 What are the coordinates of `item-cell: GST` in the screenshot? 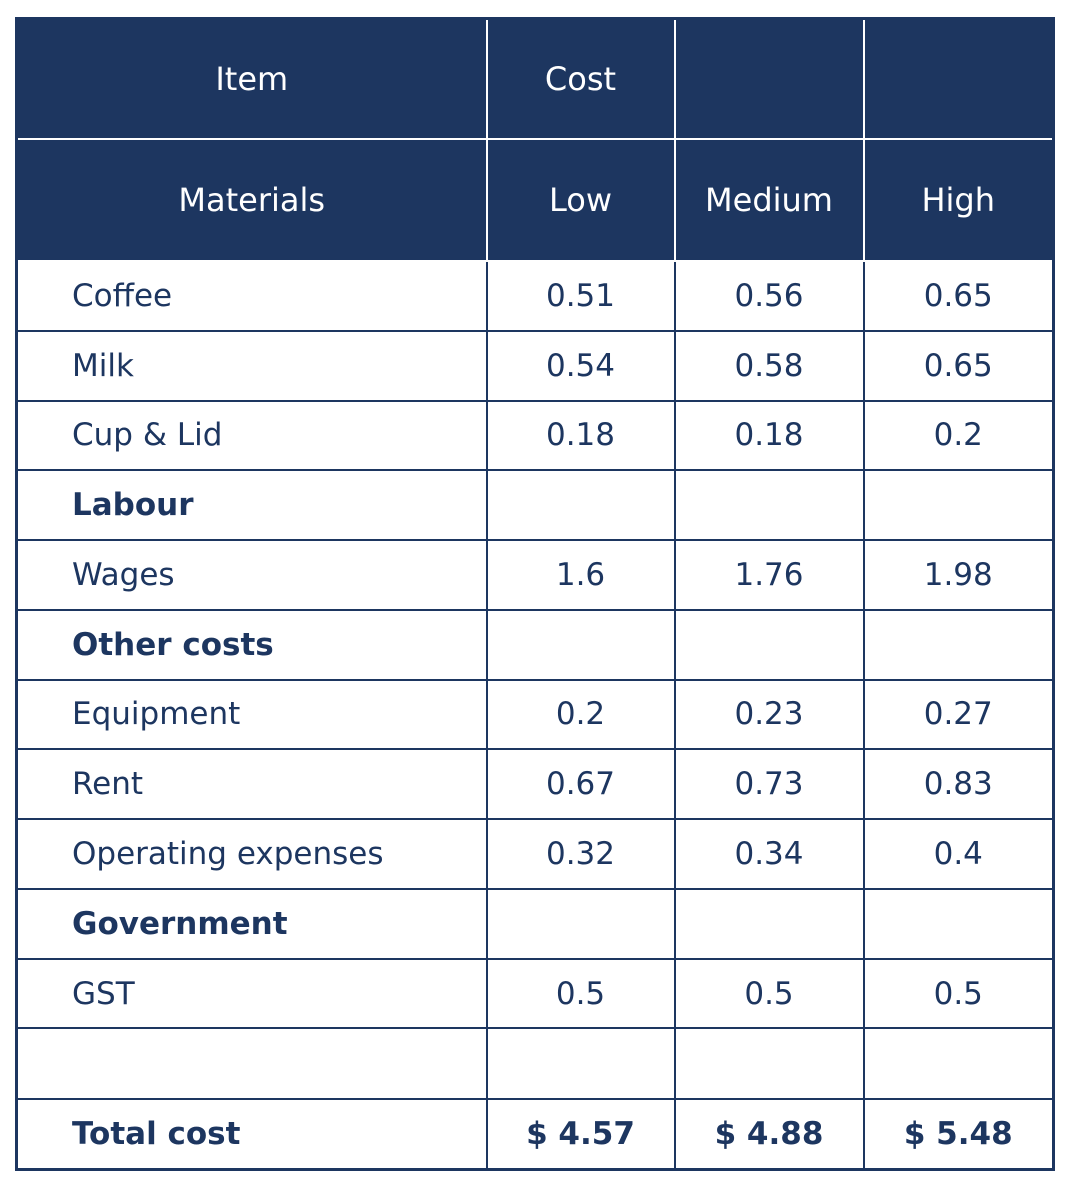 It's located at (251, 993).